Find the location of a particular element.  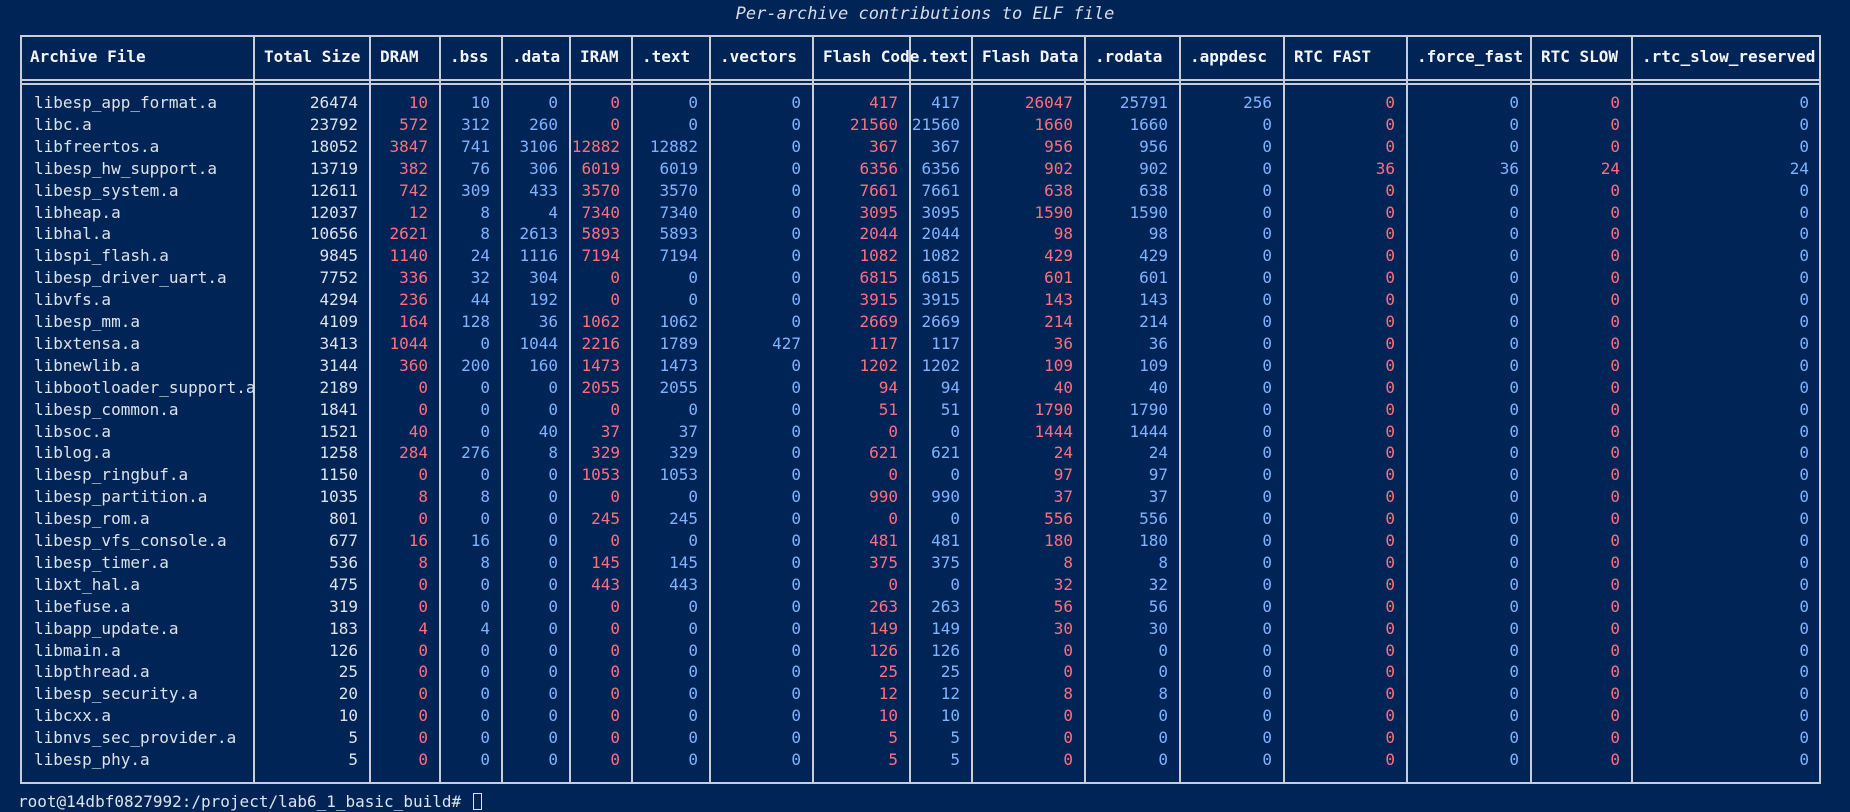

cell-flash-data: 1790 is located at coordinates (1053, 409).